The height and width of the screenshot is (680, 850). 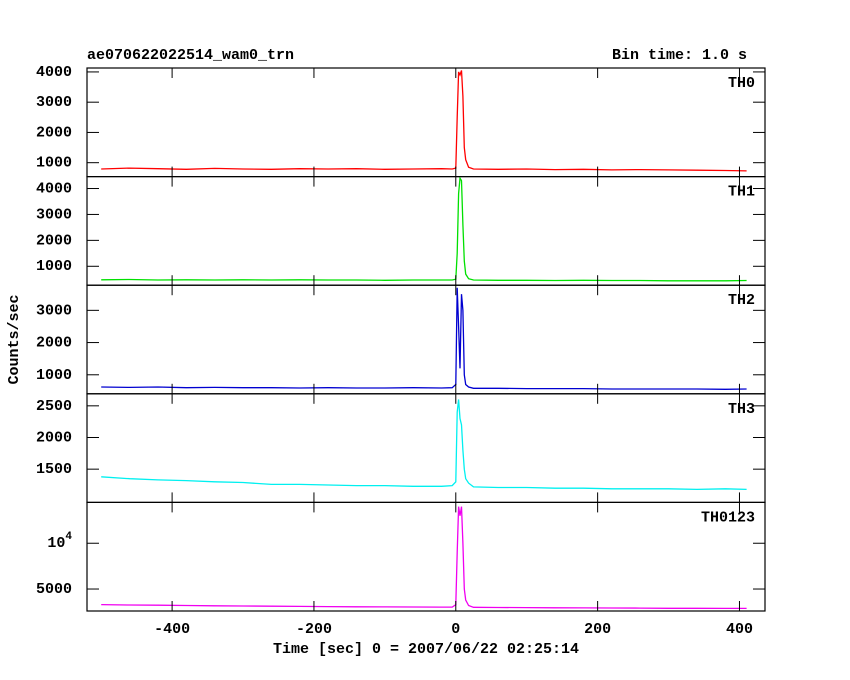 What do you see at coordinates (739, 629) in the screenshot?
I see `x-tick-label: 400` at bounding box center [739, 629].